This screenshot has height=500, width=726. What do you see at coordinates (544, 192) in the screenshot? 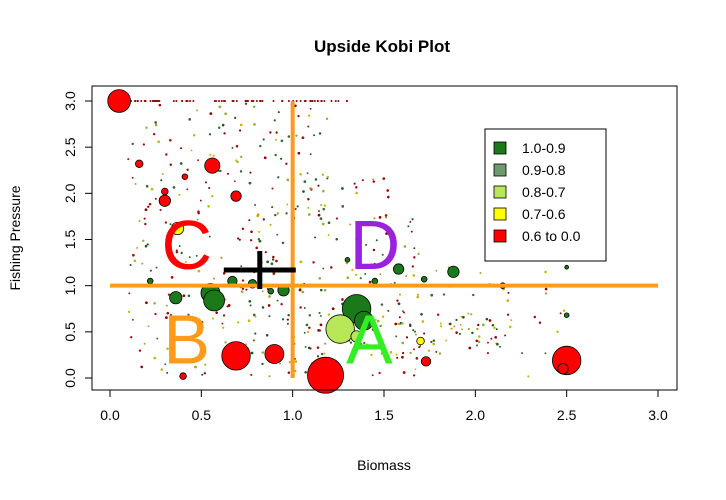
I see `legend-label: 0.8-0.7` at bounding box center [544, 192].